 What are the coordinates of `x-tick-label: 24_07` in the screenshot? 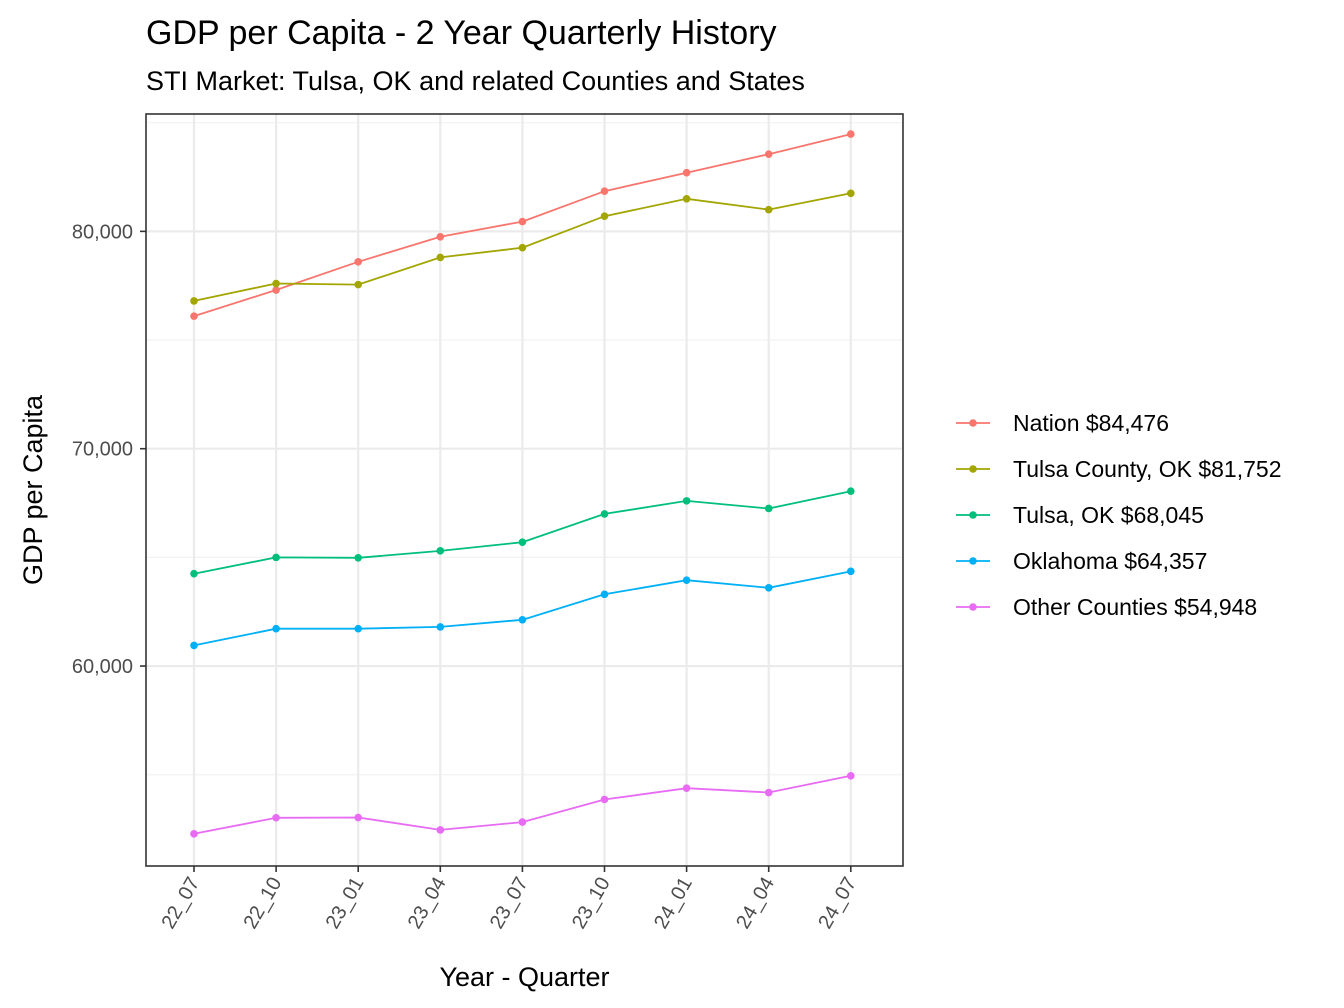 It's located at (837, 903).